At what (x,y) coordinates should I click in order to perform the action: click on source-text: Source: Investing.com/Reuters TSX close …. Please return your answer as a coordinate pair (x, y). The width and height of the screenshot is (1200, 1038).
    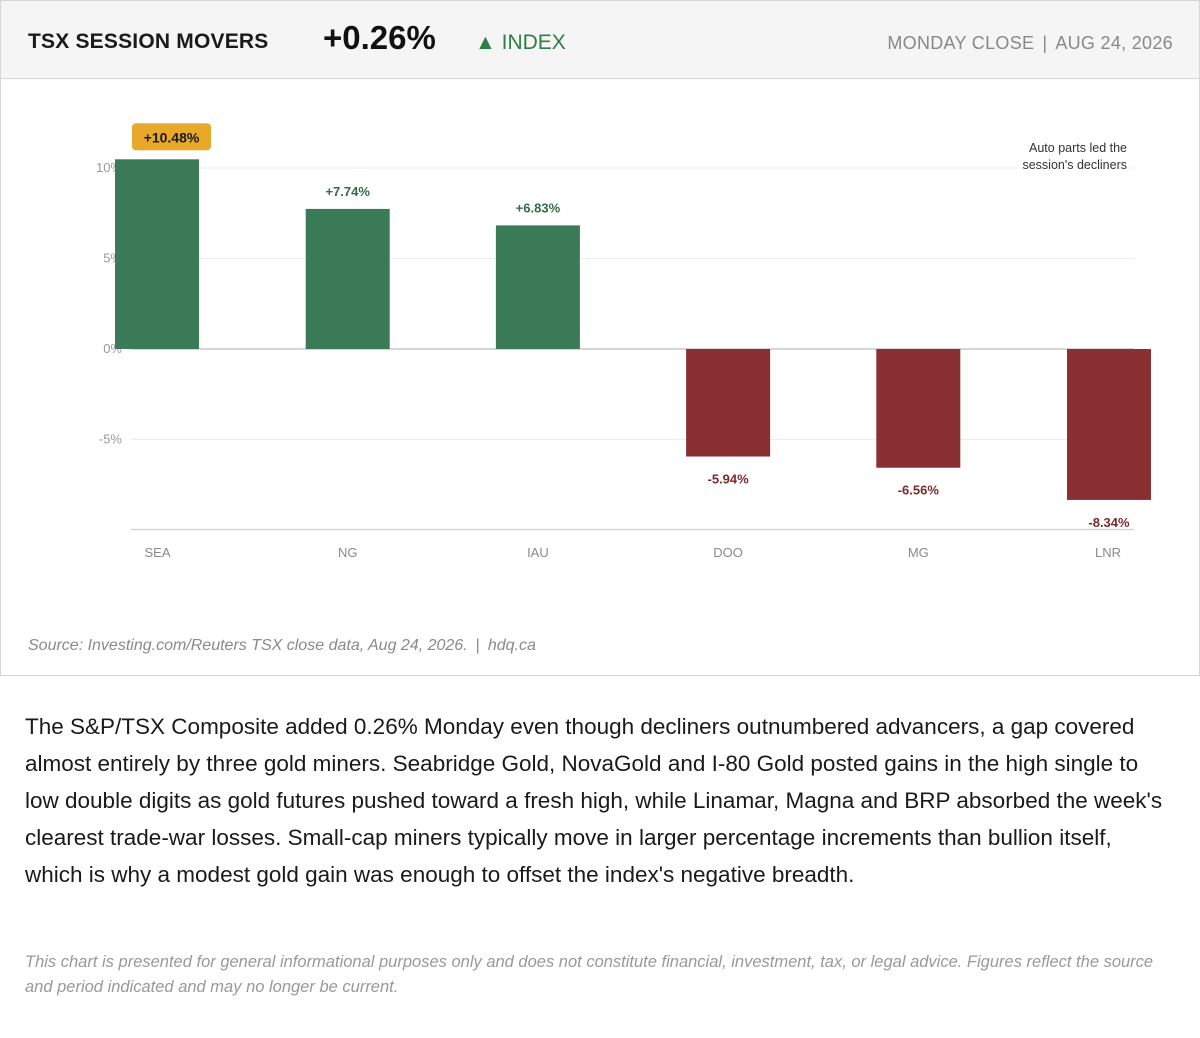
    Looking at the image, I should click on (248, 645).